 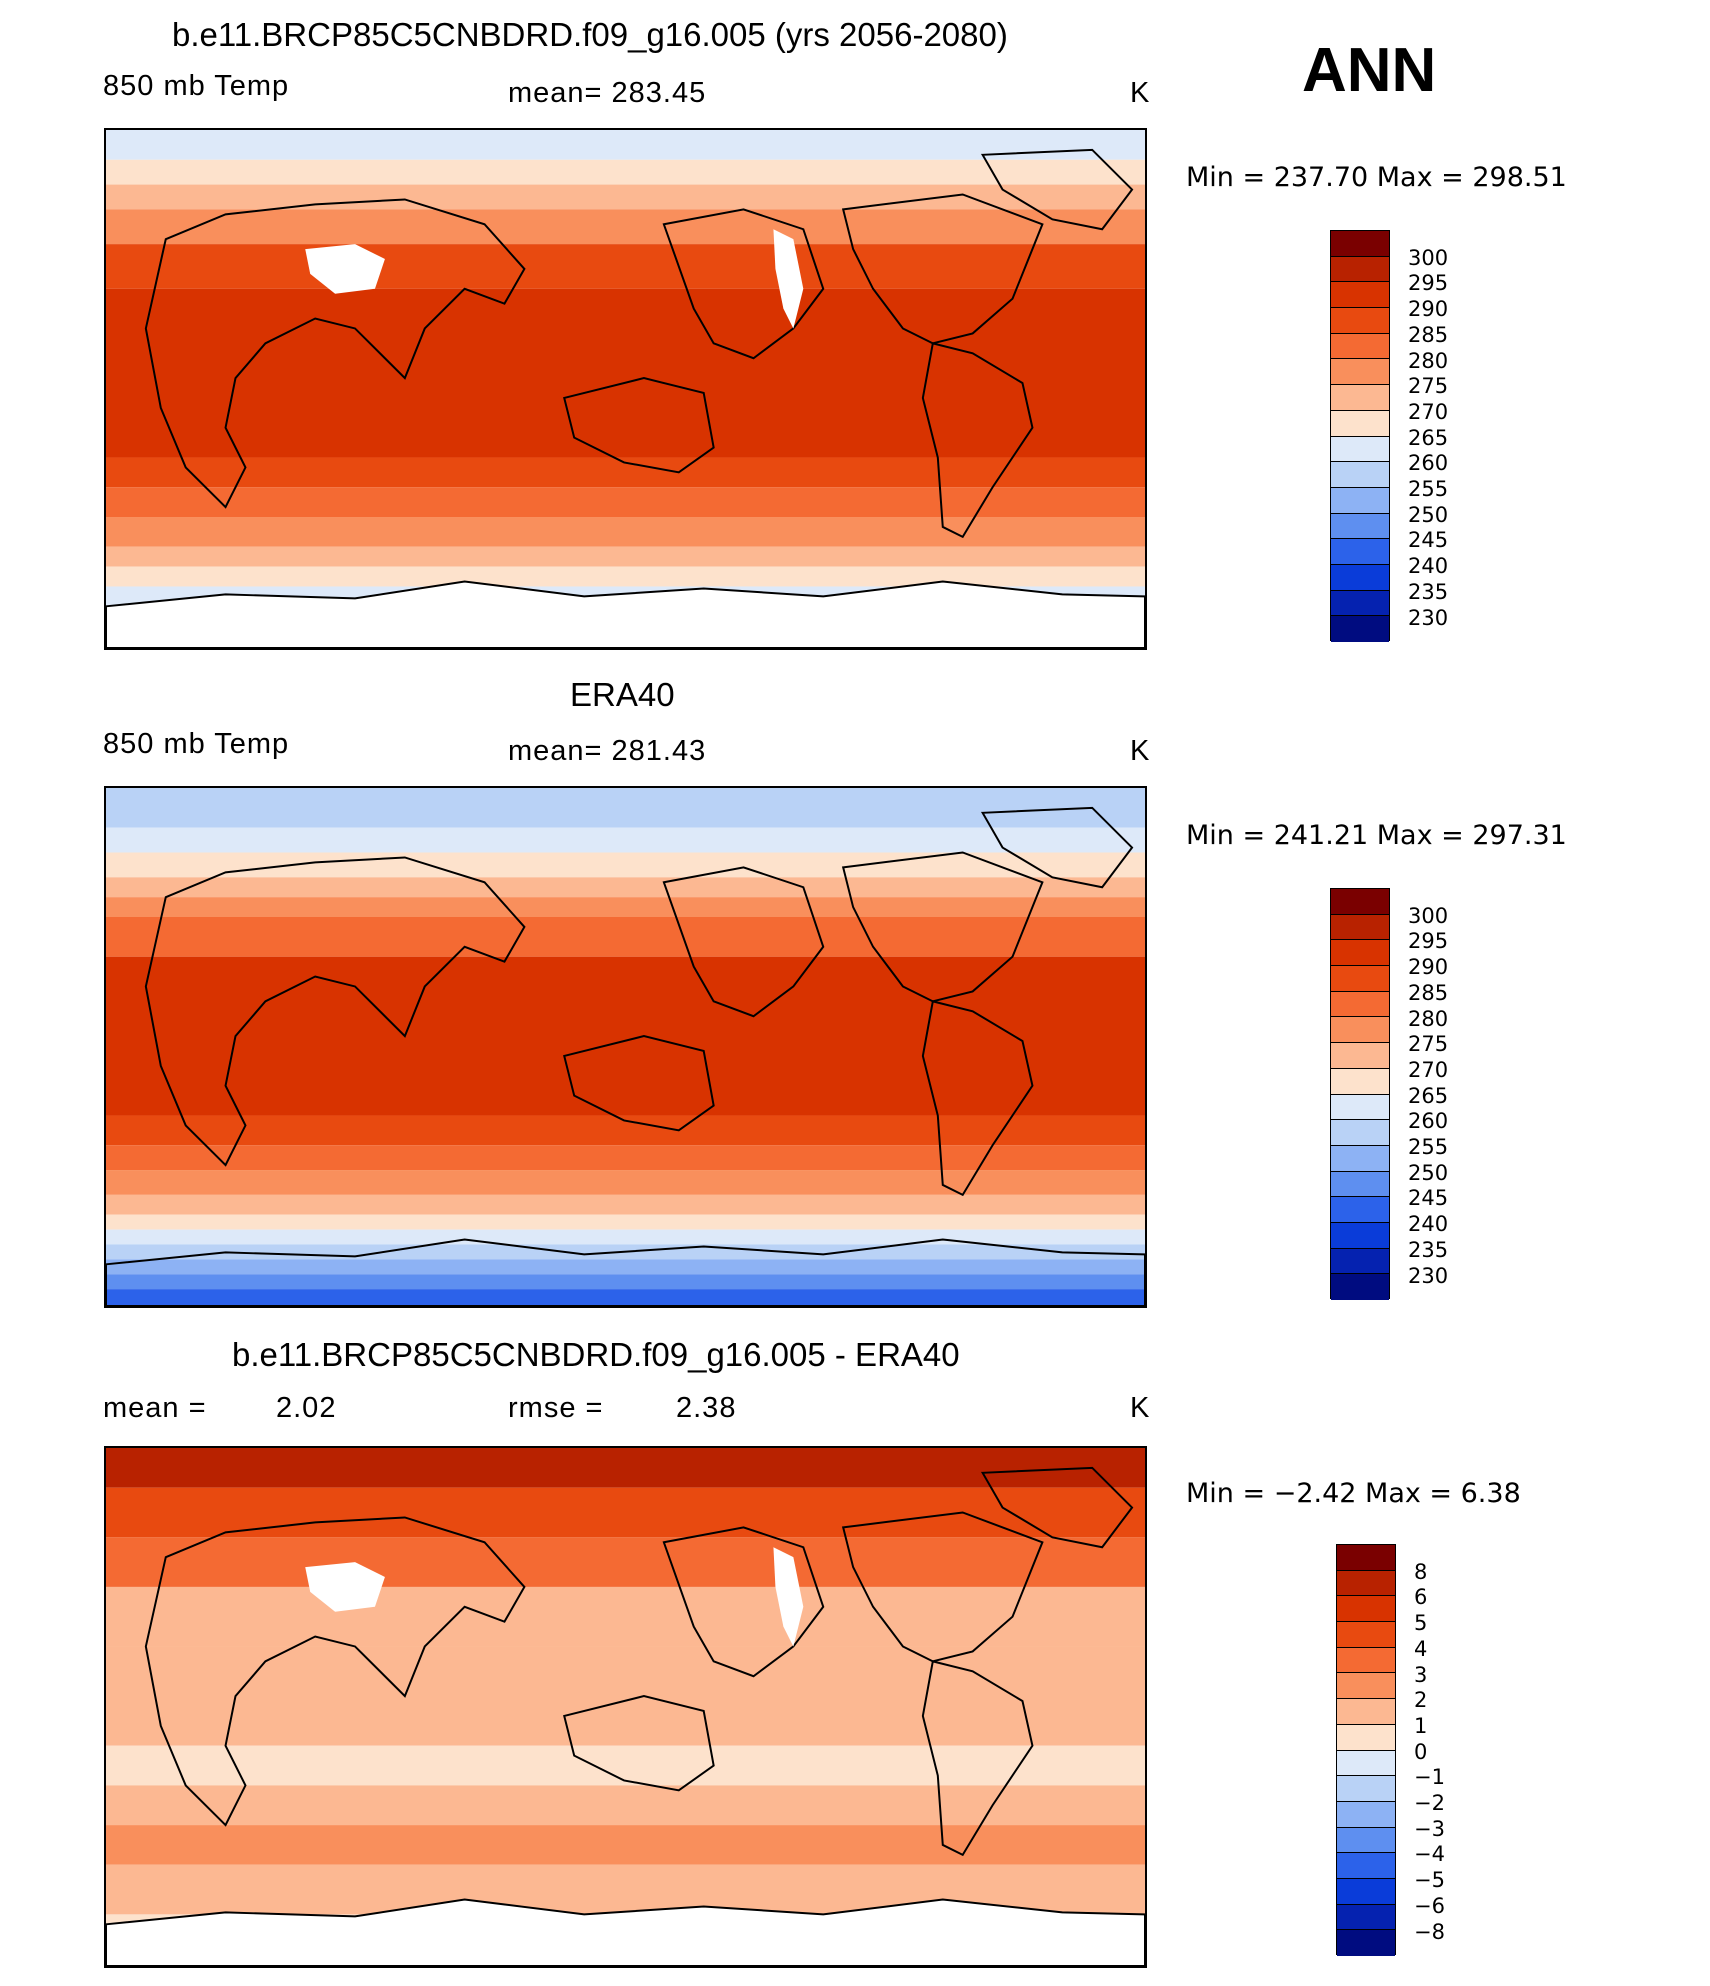 What do you see at coordinates (1429, 1803) in the screenshot?
I see `colorbar-tick-label: −2` at bounding box center [1429, 1803].